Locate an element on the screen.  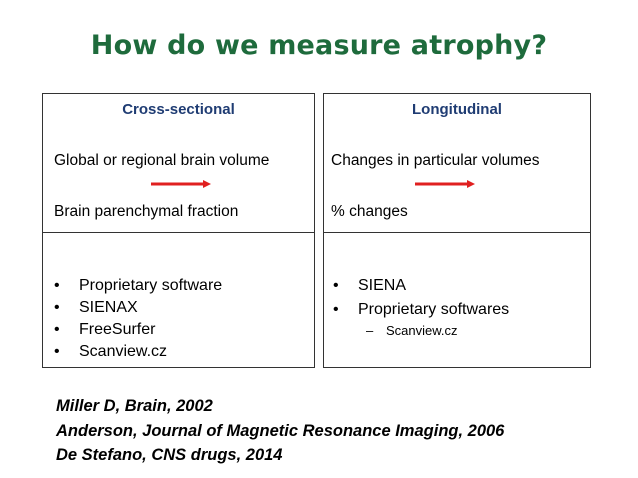
list-item: • Scanview.cz is located at coordinates (138, 352).